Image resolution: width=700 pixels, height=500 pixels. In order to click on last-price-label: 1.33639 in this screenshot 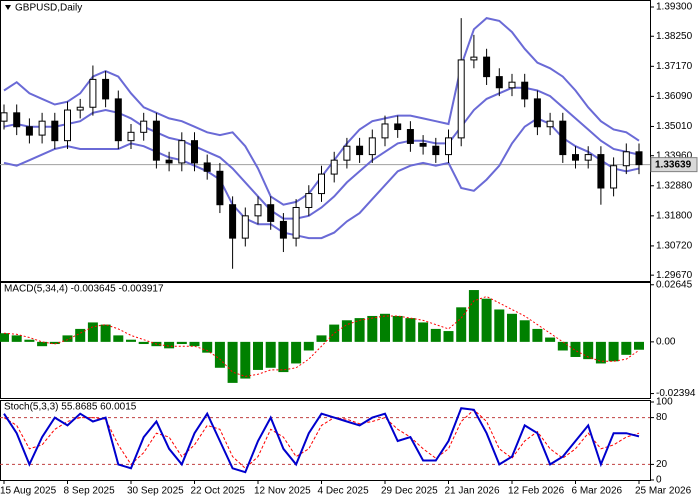, I will do `click(673, 164)`.